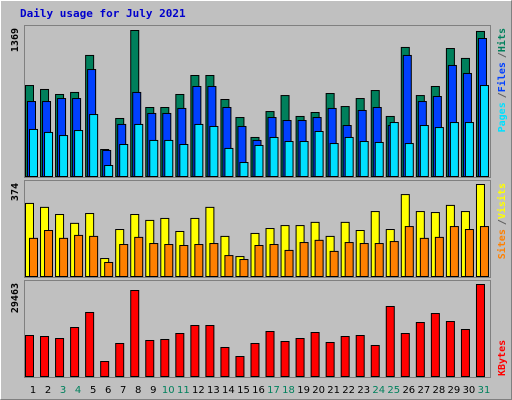  I want to click on x-tick-label: 16, so click(258, 390).